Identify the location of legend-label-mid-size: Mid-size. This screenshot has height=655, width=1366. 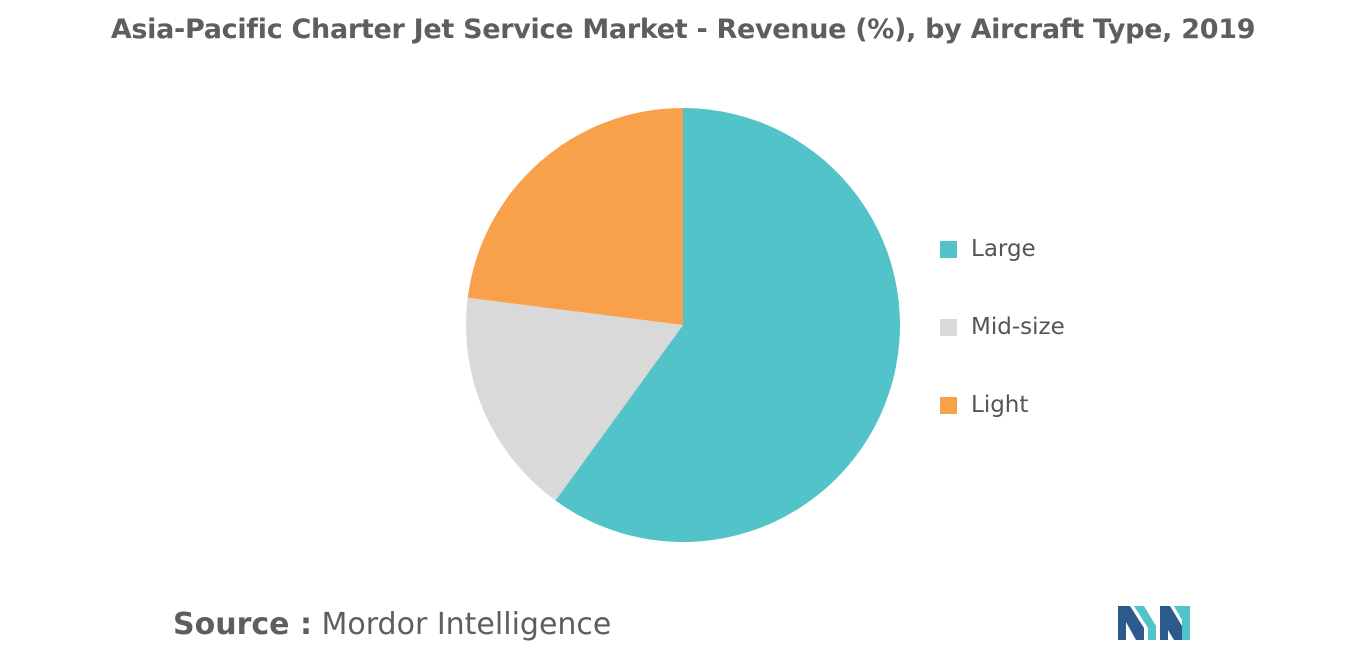
(1018, 327).